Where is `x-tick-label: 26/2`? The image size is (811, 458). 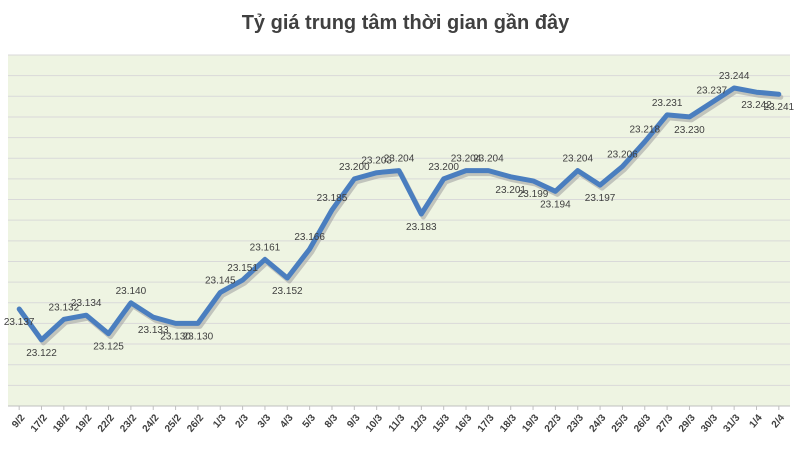
x-tick-label: 26/2 is located at coordinates (195, 423).